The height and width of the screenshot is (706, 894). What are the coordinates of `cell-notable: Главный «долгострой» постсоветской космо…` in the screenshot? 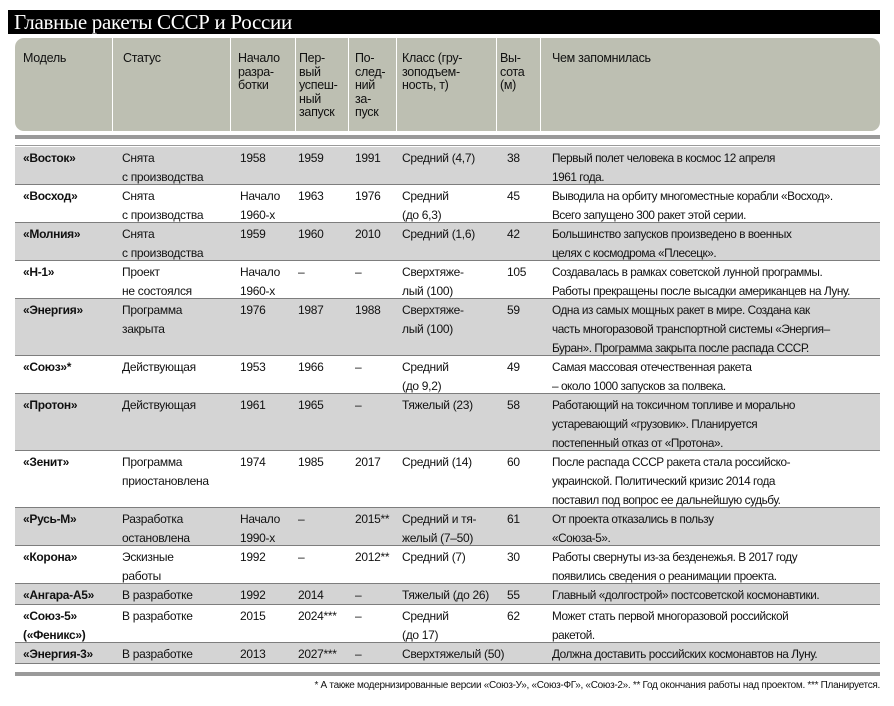 It's located at (686, 595).